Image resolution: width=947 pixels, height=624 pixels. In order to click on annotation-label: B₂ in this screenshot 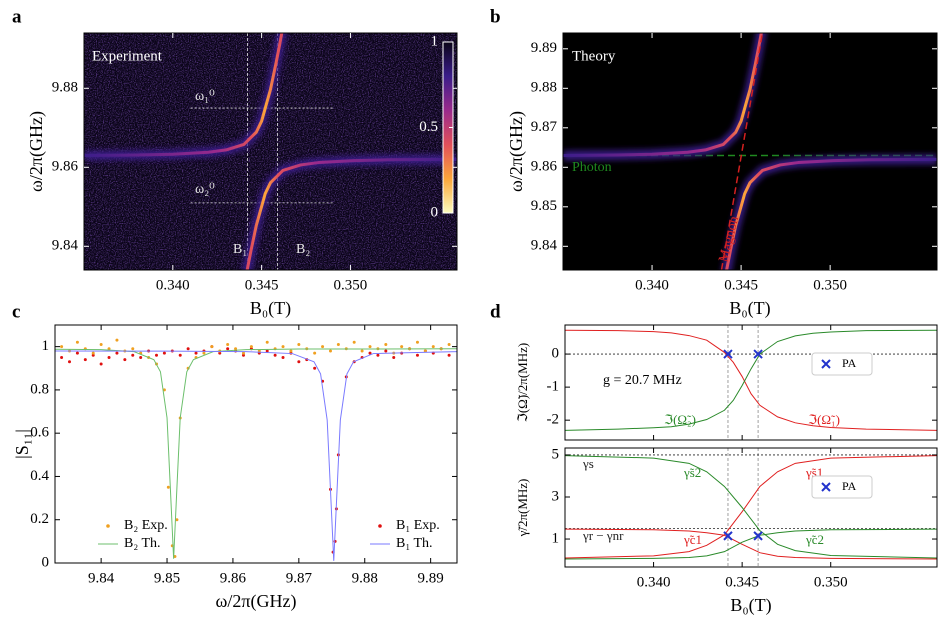, I will do `click(303, 249)`.